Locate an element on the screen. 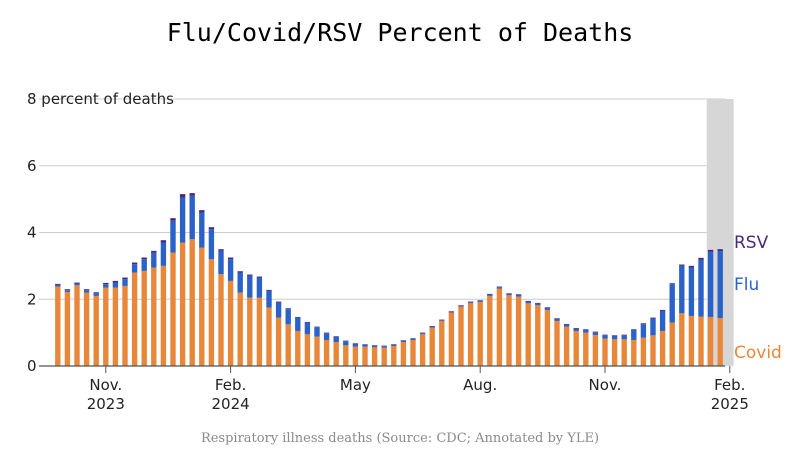  x-tick-label: Feb. is located at coordinates (729, 385).